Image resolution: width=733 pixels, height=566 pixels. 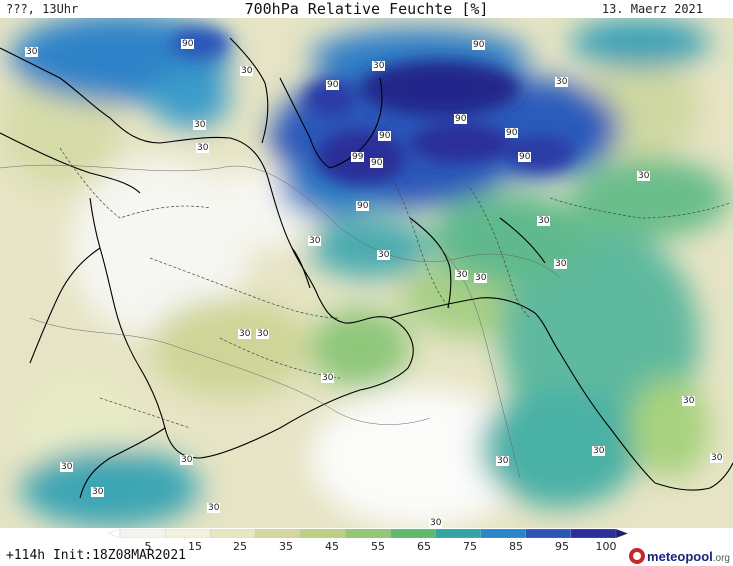 What do you see at coordinates (332, 546) in the screenshot?
I see `colorbar-tick: 45` at bounding box center [332, 546].